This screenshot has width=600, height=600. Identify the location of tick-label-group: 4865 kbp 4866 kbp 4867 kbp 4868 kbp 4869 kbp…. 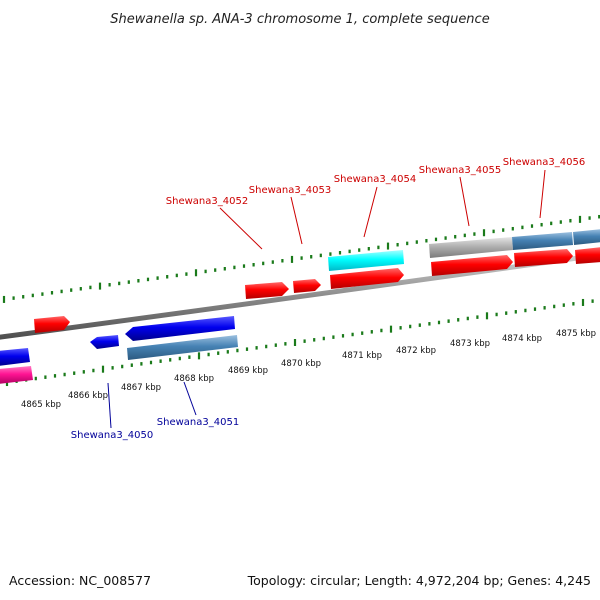
(308, 369).